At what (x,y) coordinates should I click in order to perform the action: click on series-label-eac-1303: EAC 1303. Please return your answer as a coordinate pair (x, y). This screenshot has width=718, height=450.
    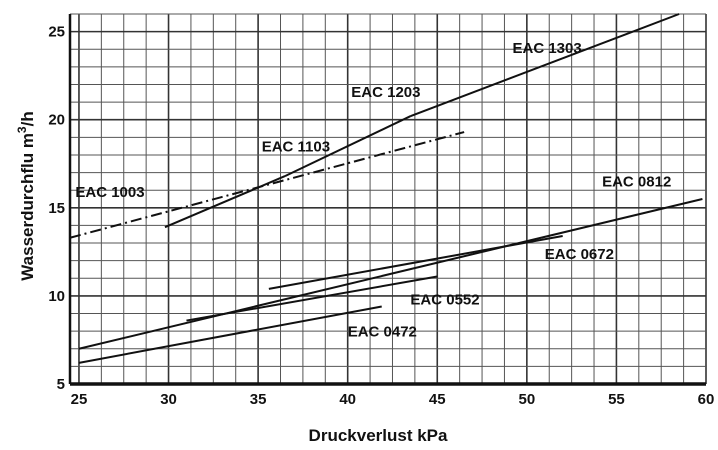
    Looking at the image, I should click on (547, 48).